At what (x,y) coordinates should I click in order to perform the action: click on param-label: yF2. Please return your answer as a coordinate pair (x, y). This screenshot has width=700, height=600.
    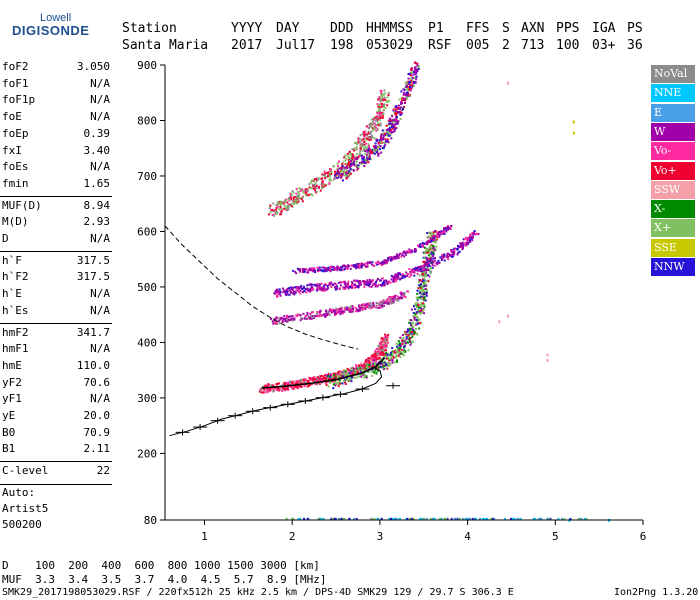
    Looking at the image, I should click on (12, 382).